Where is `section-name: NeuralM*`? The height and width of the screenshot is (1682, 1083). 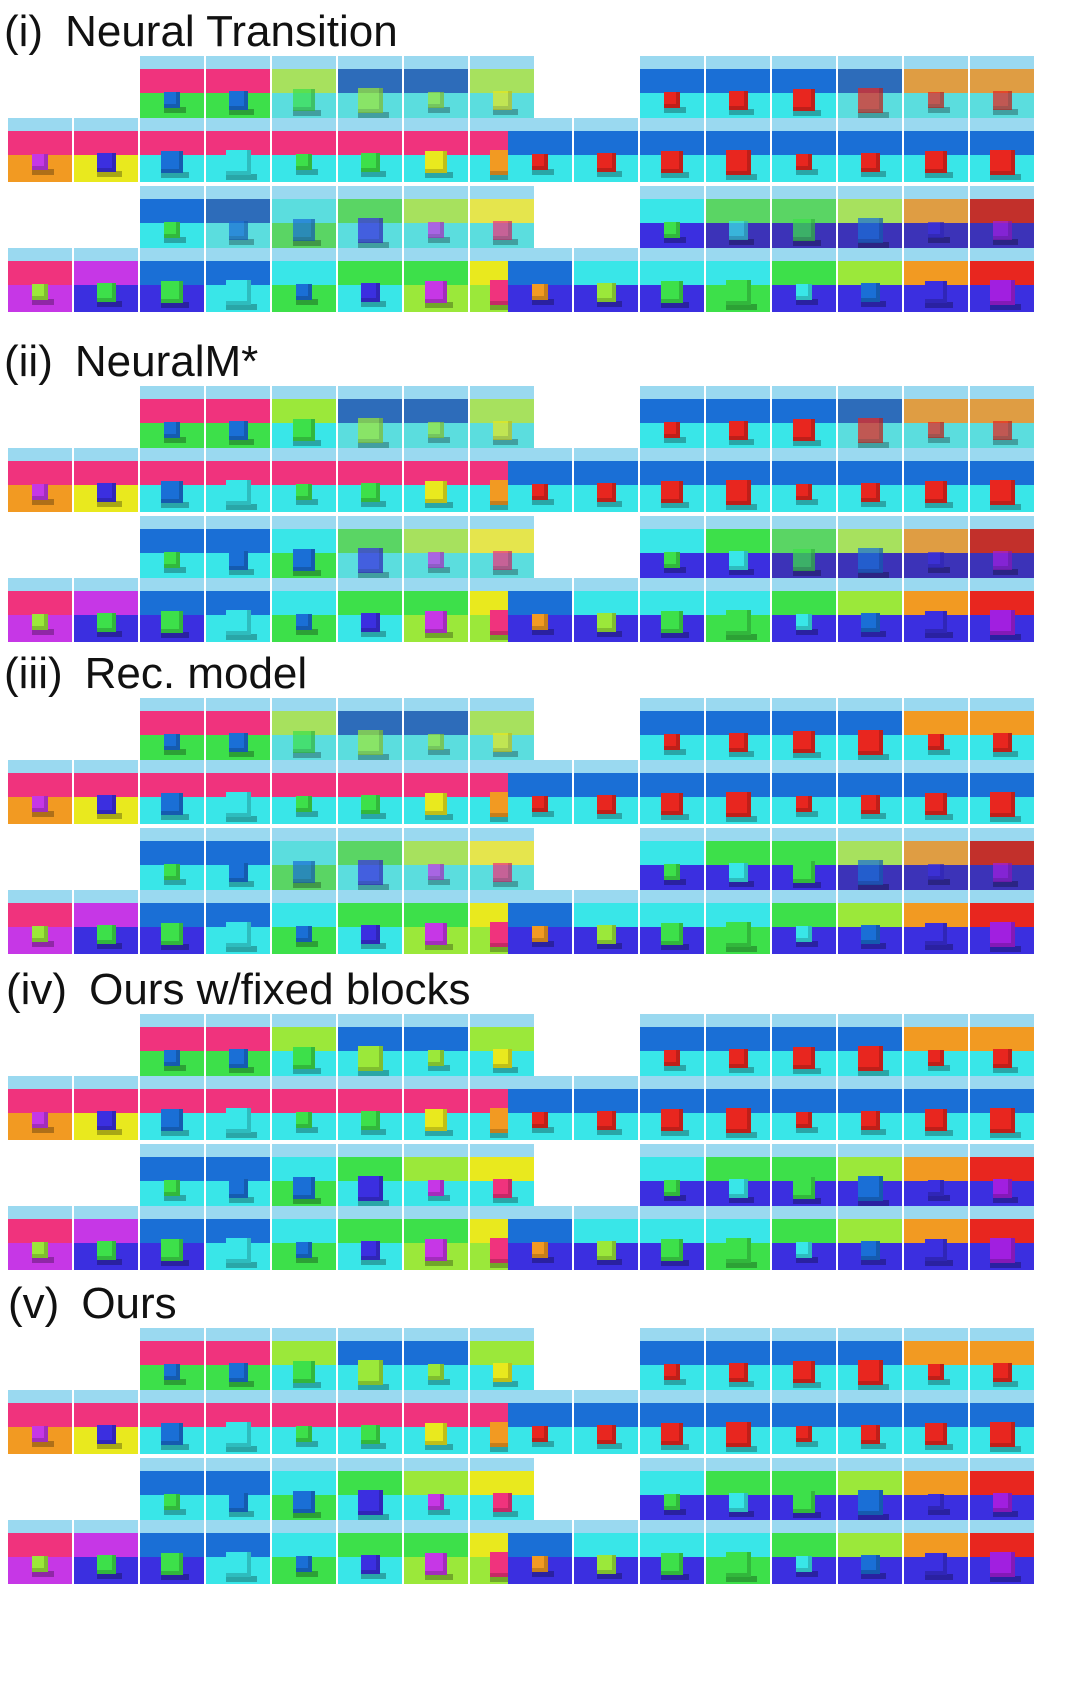 section-name: NeuralM* is located at coordinates (166, 361).